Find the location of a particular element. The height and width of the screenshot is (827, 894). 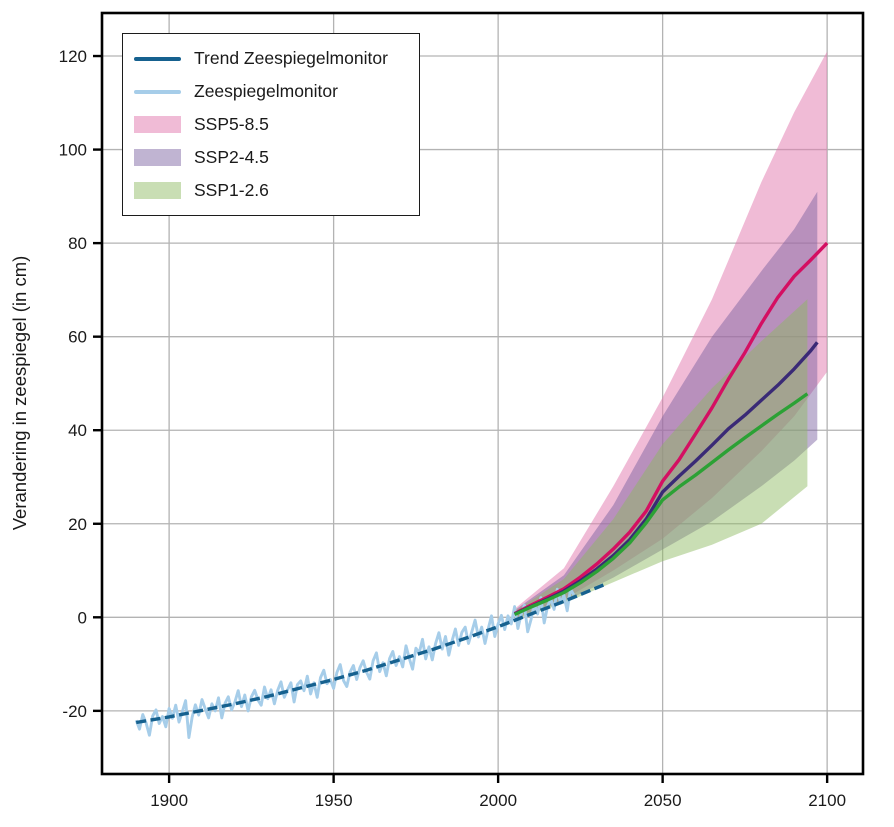

y-axis-label: Verandering in zeespiegel (in cm) is located at coordinates (19, 393).